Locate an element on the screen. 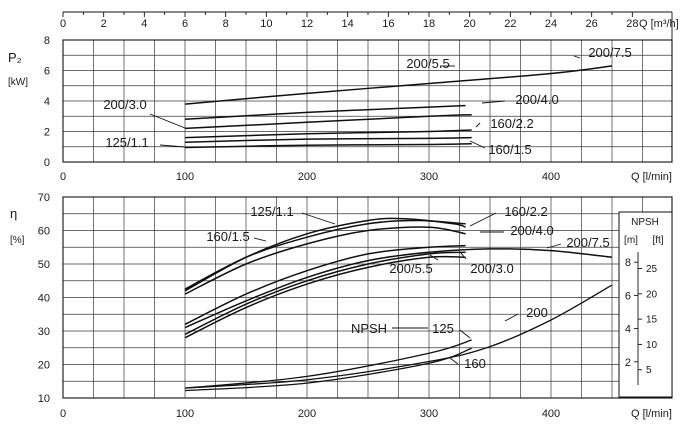 Image resolution: width=700 pixels, height=424 pixels. efficiency-curve-label: 200/3.0 is located at coordinates (491, 268).